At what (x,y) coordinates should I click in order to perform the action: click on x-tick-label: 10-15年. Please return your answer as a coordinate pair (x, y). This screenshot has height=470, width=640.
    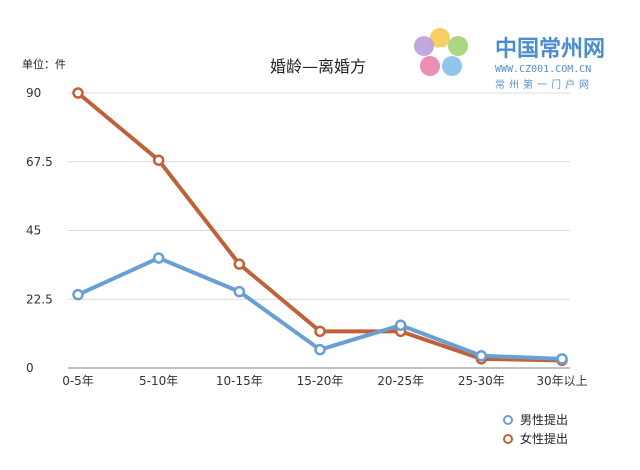
    Looking at the image, I should click on (239, 381).